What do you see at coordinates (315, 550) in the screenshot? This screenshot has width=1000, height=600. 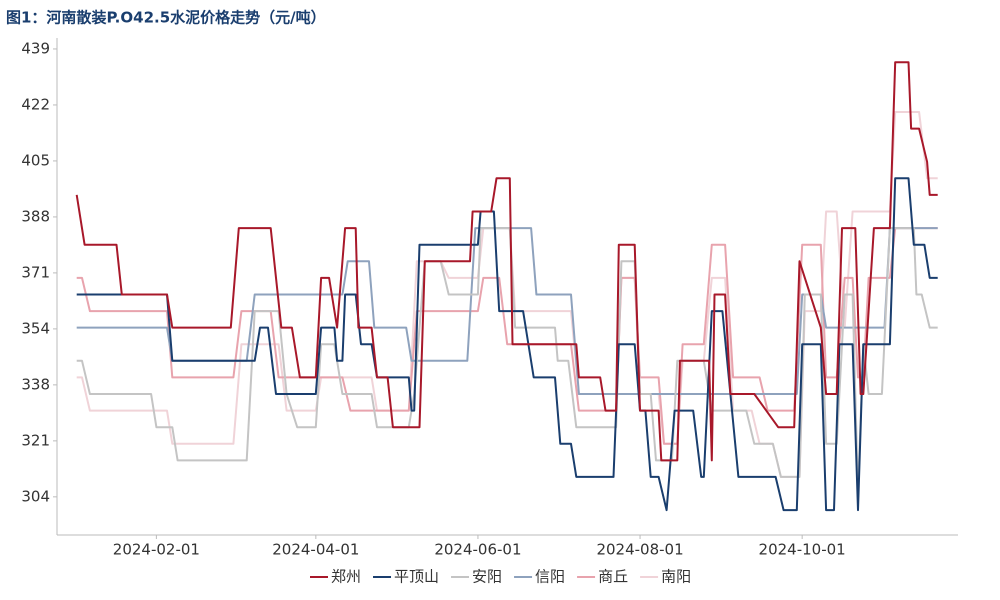 I see `x-tick-label: 2024-04-01` at bounding box center [315, 550].